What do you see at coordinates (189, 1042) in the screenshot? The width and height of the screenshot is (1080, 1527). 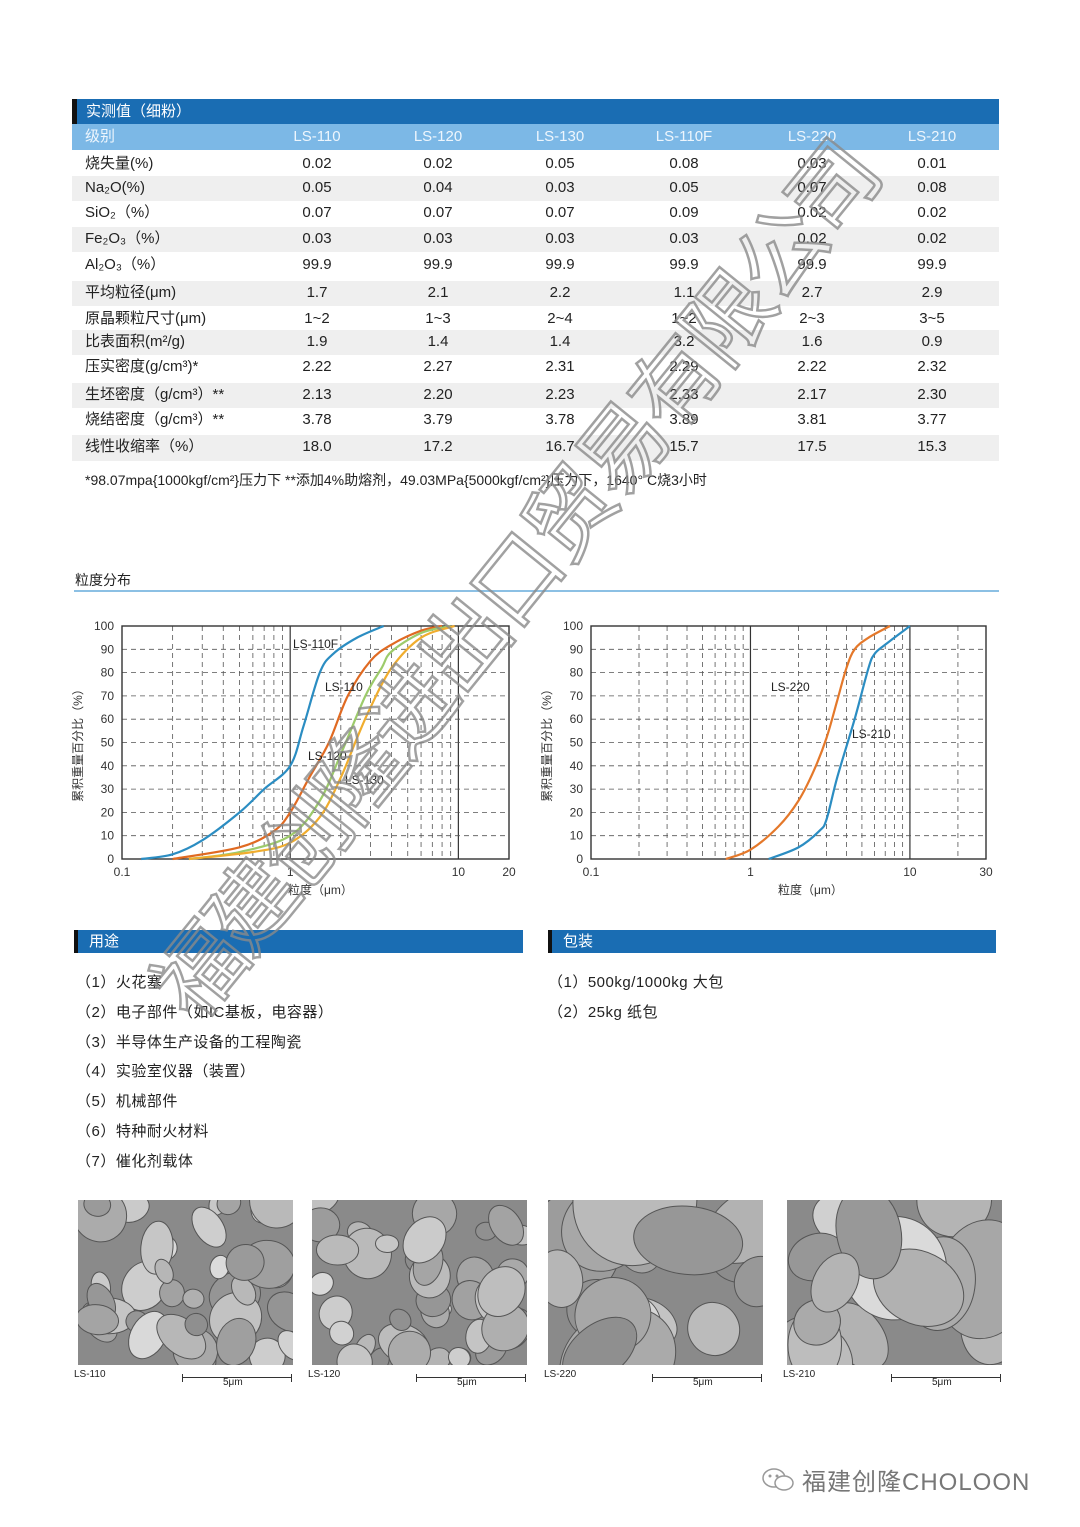 I see `use-item: （3）半导体生产设备的工程陶瓷` at bounding box center [189, 1042].